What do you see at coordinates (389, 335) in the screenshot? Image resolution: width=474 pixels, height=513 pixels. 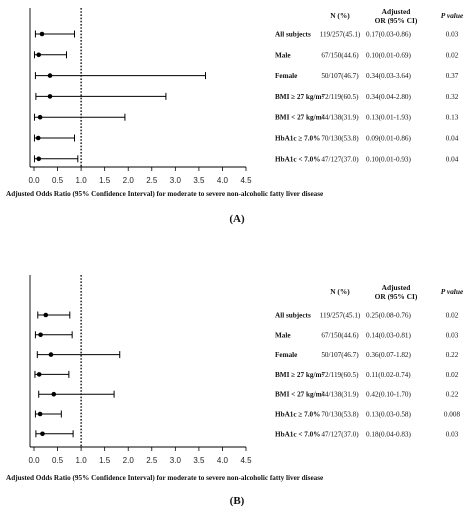 I see `row-or-ci: 0.14(0.03-0.81)` at bounding box center [389, 335].